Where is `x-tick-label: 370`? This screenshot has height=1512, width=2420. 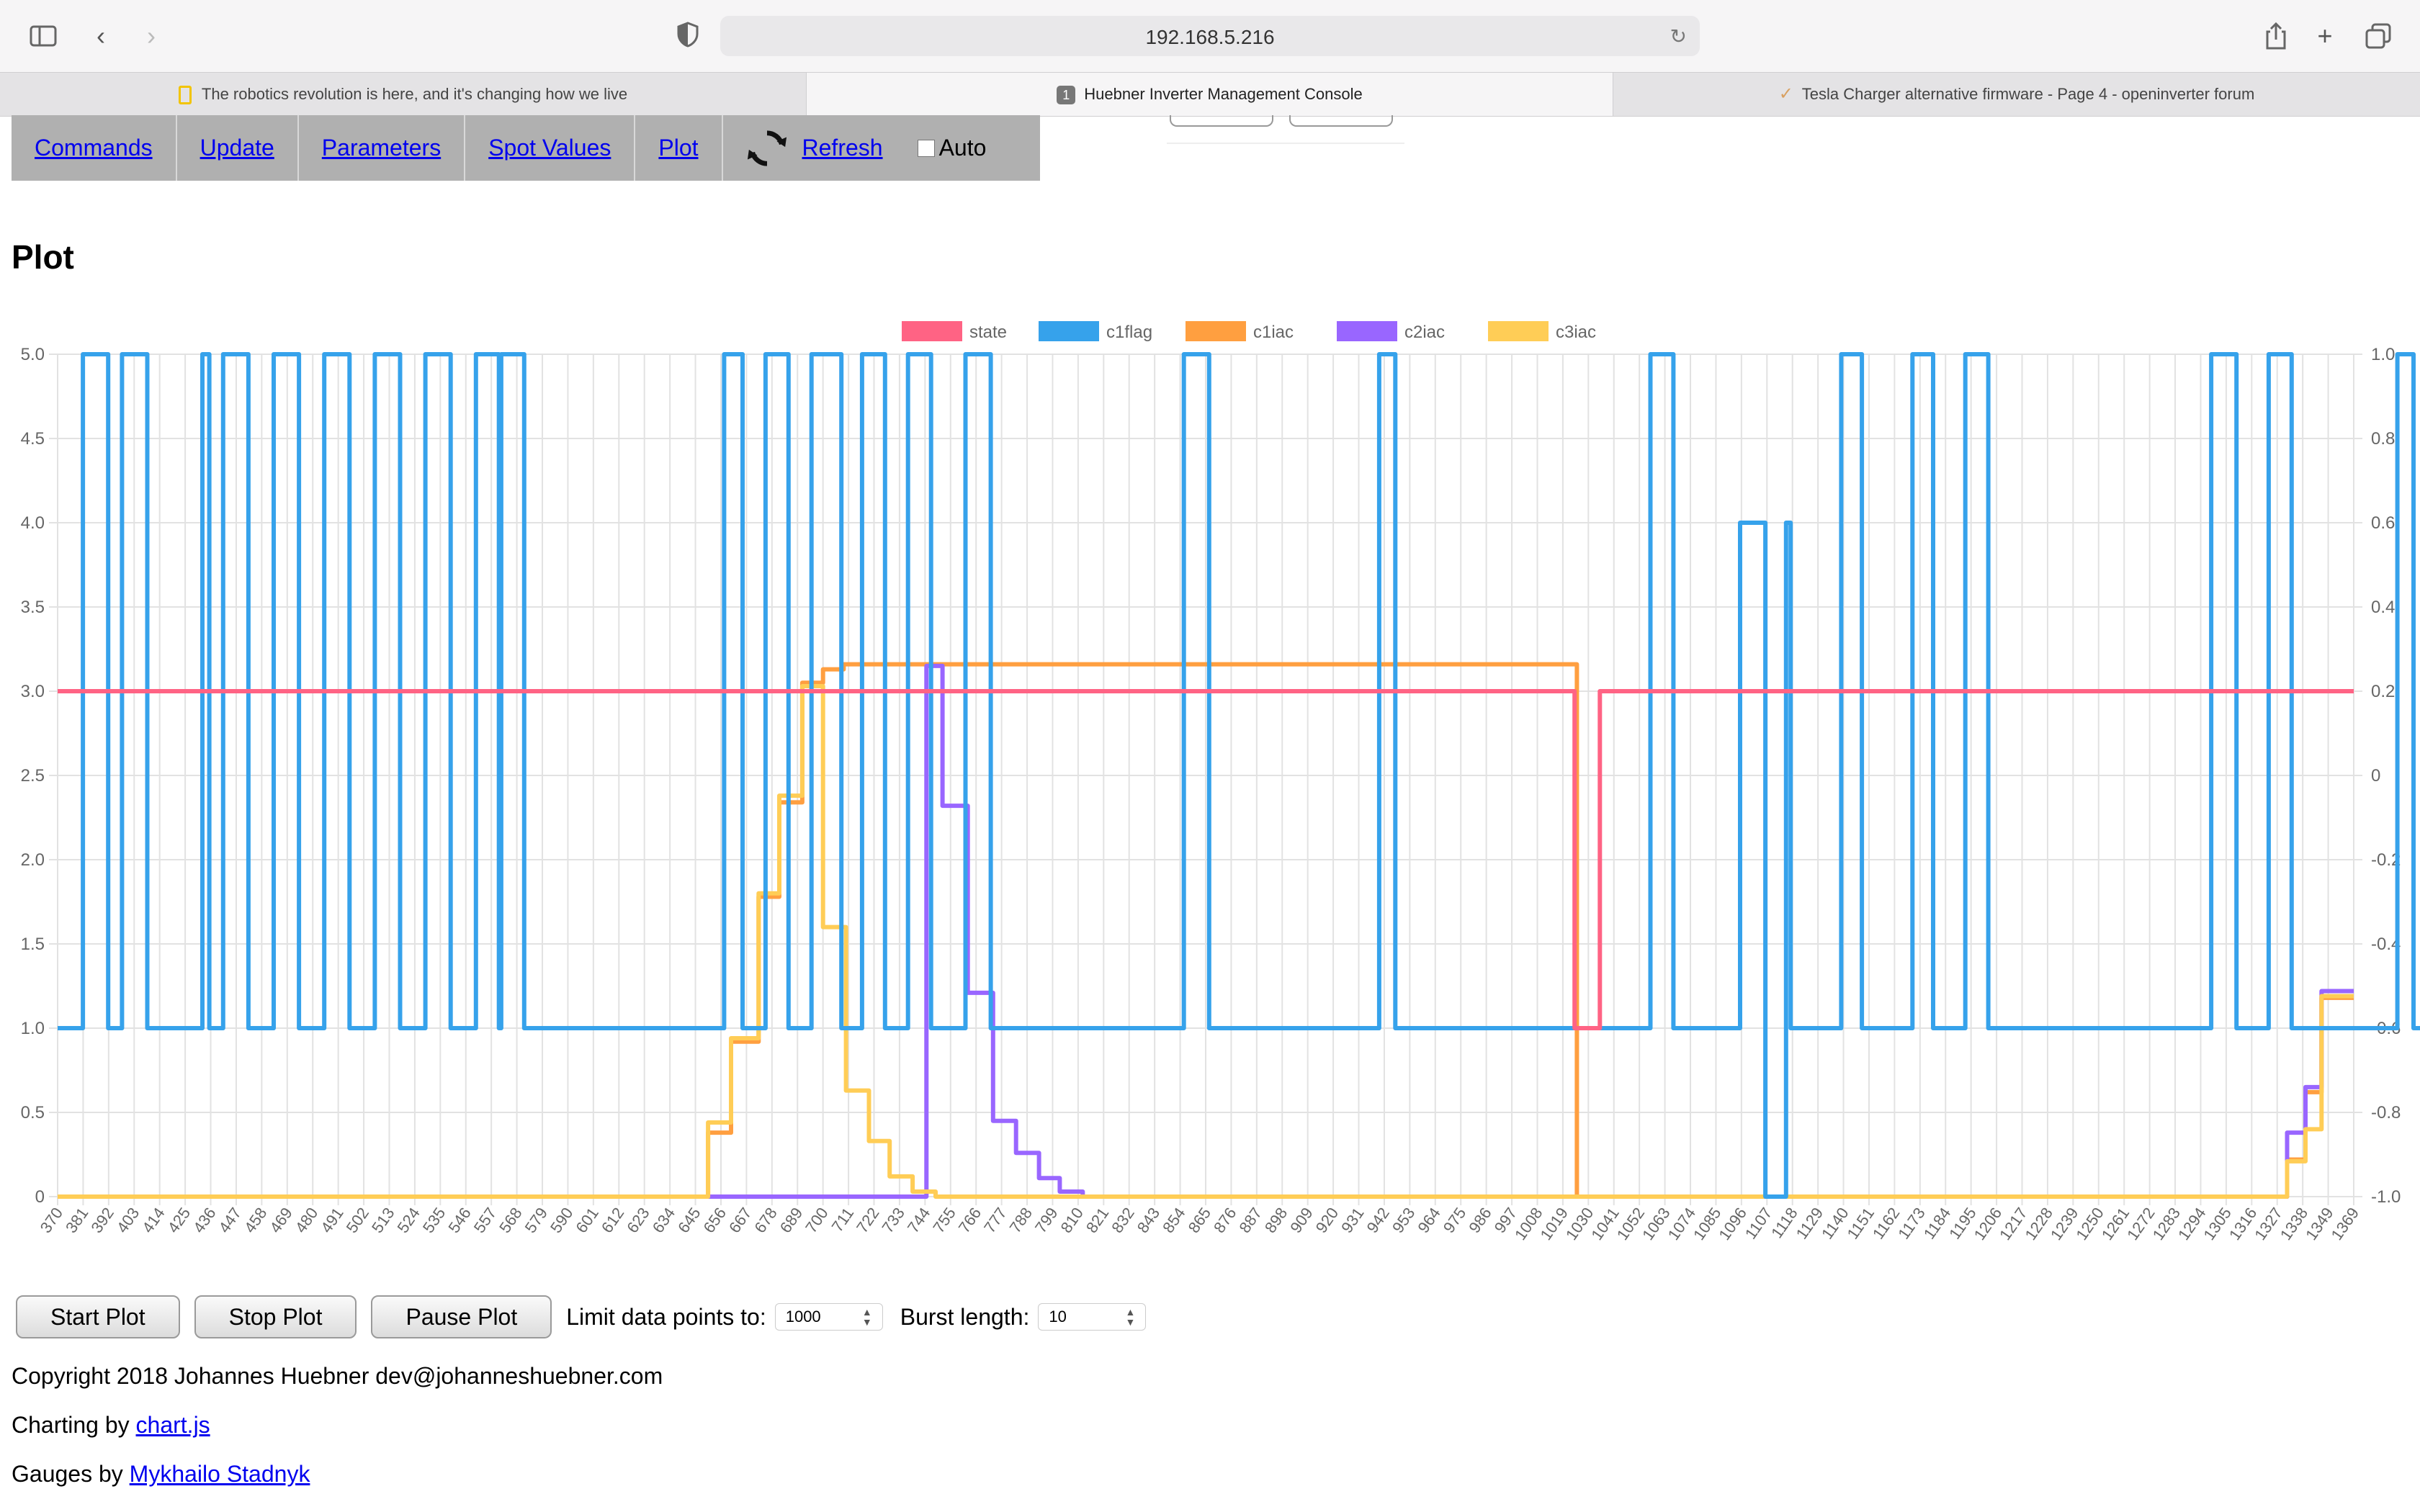 x-tick-label: 370 is located at coordinates (52, 1220).